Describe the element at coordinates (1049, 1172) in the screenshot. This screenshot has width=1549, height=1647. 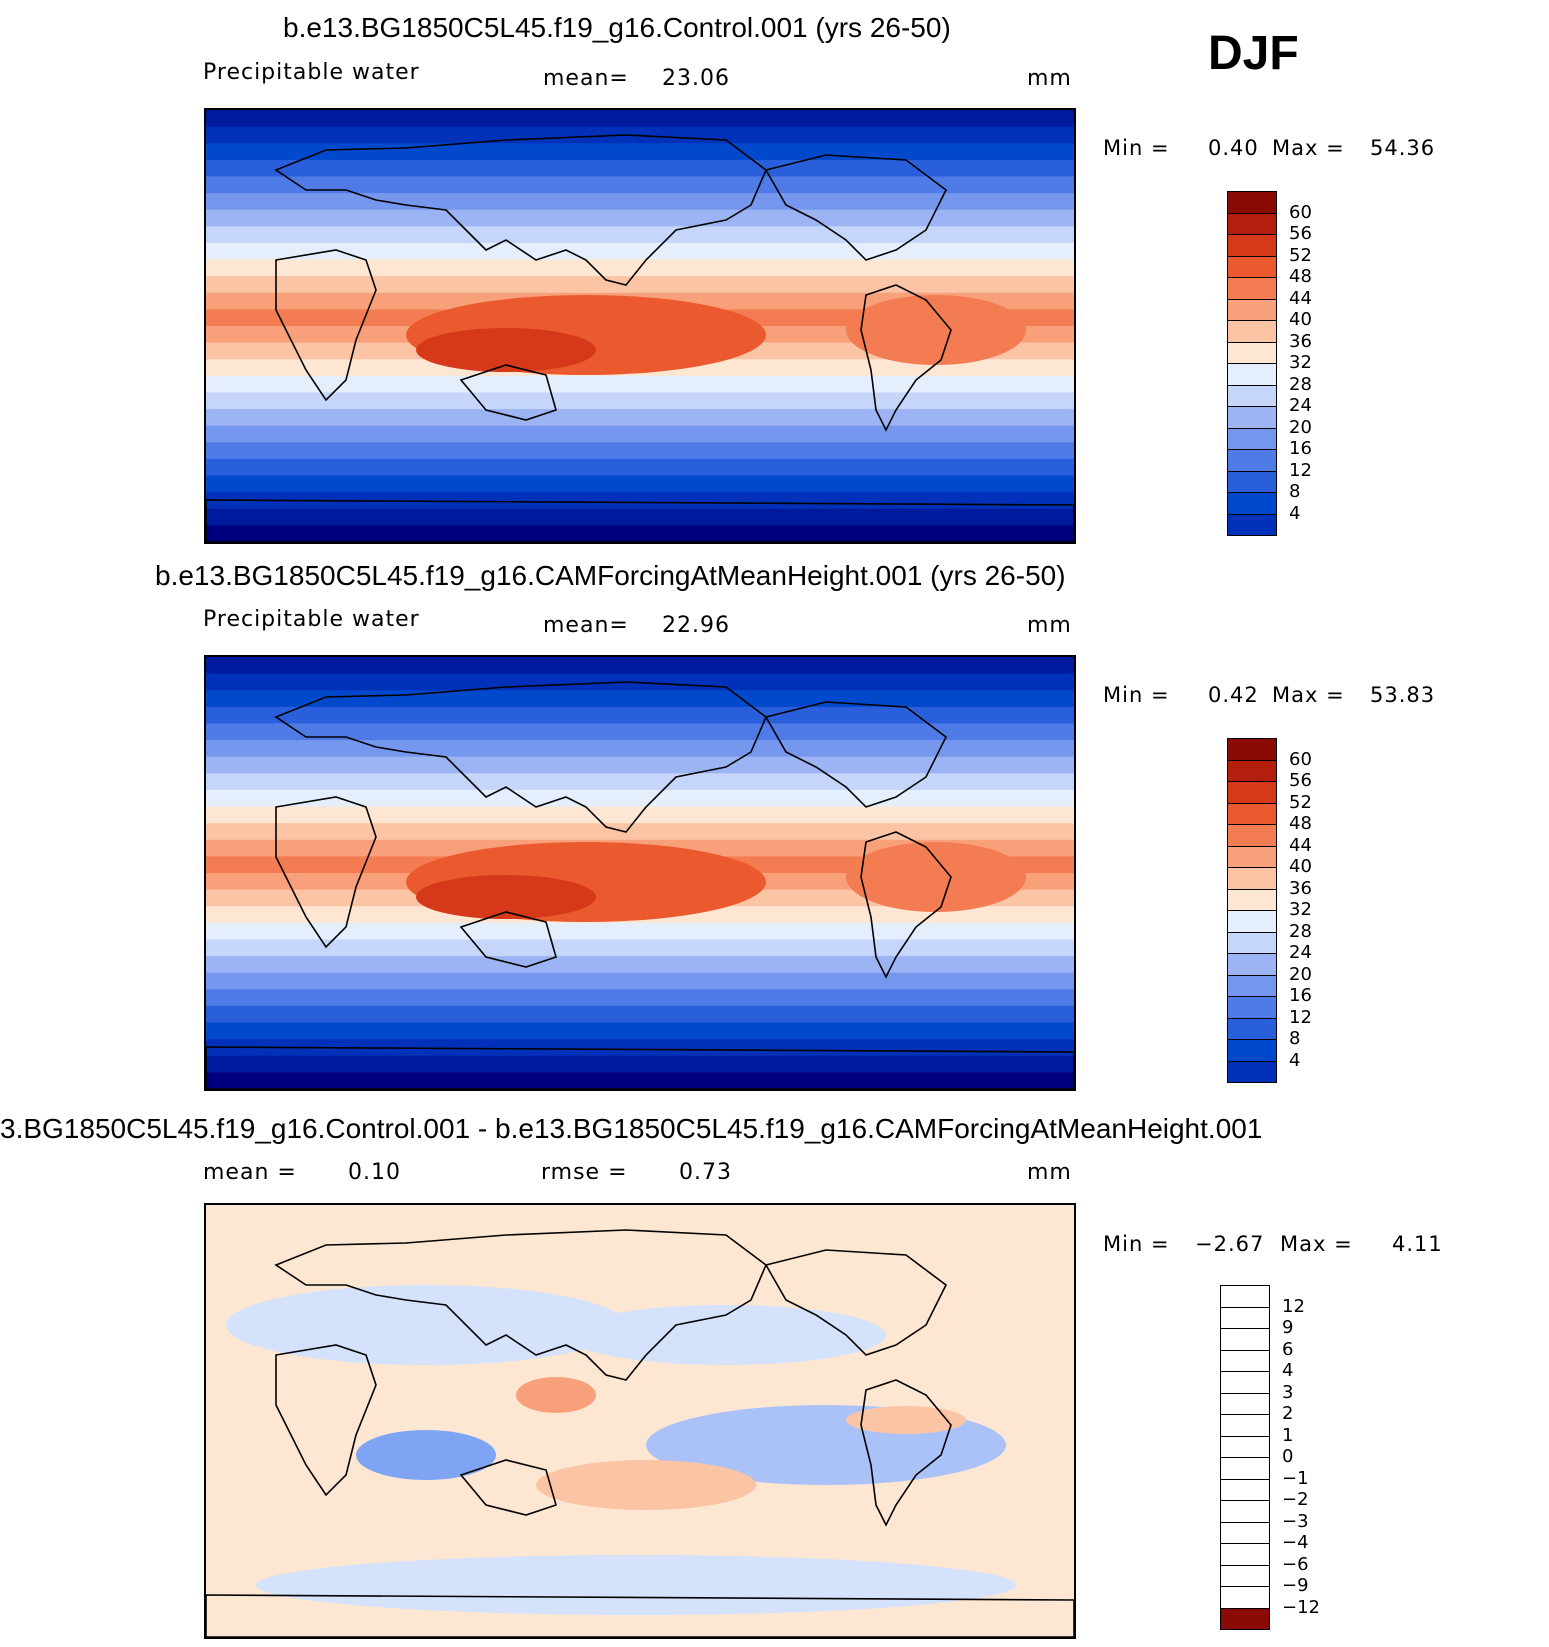
I see `panel3-units: mm` at that location.